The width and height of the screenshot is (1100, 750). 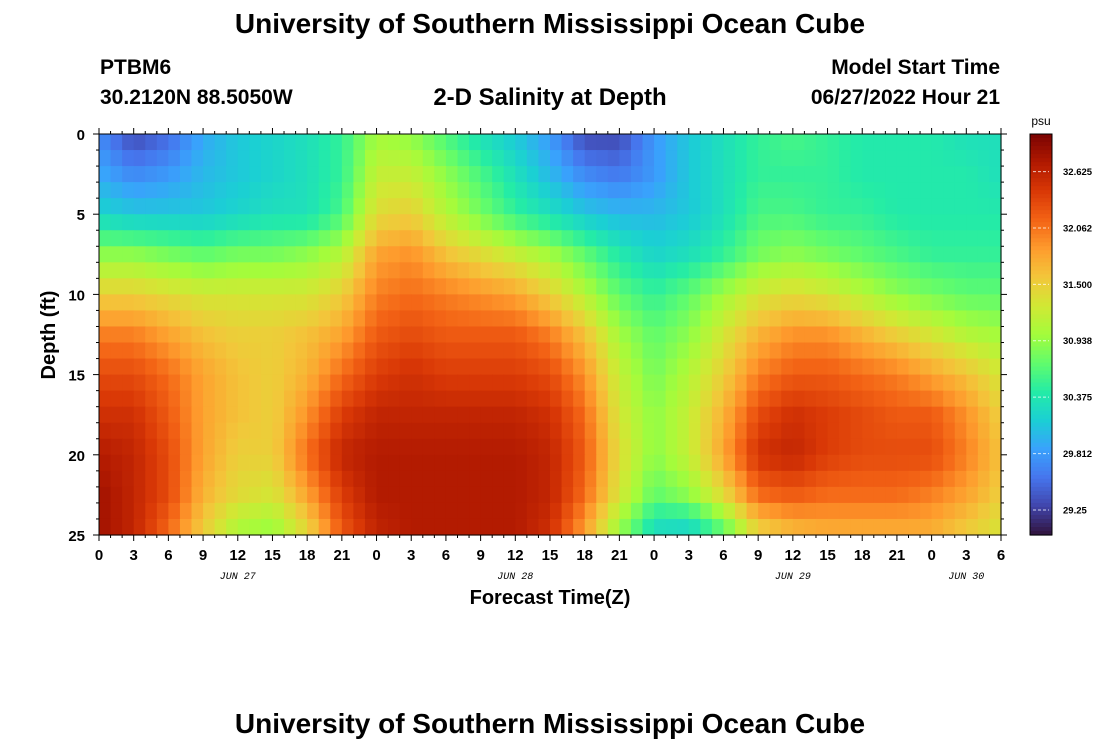 I want to click on x-tick-label: 21, so click(x=897, y=555).